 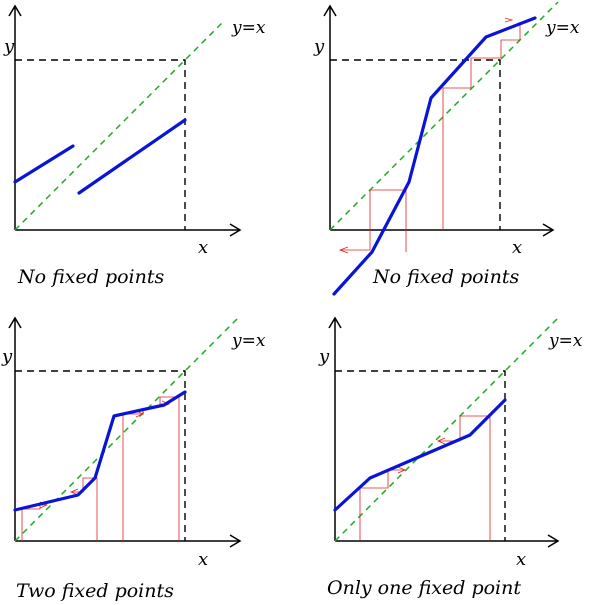 I want to click on function-left-segment, so click(x=44, y=164).